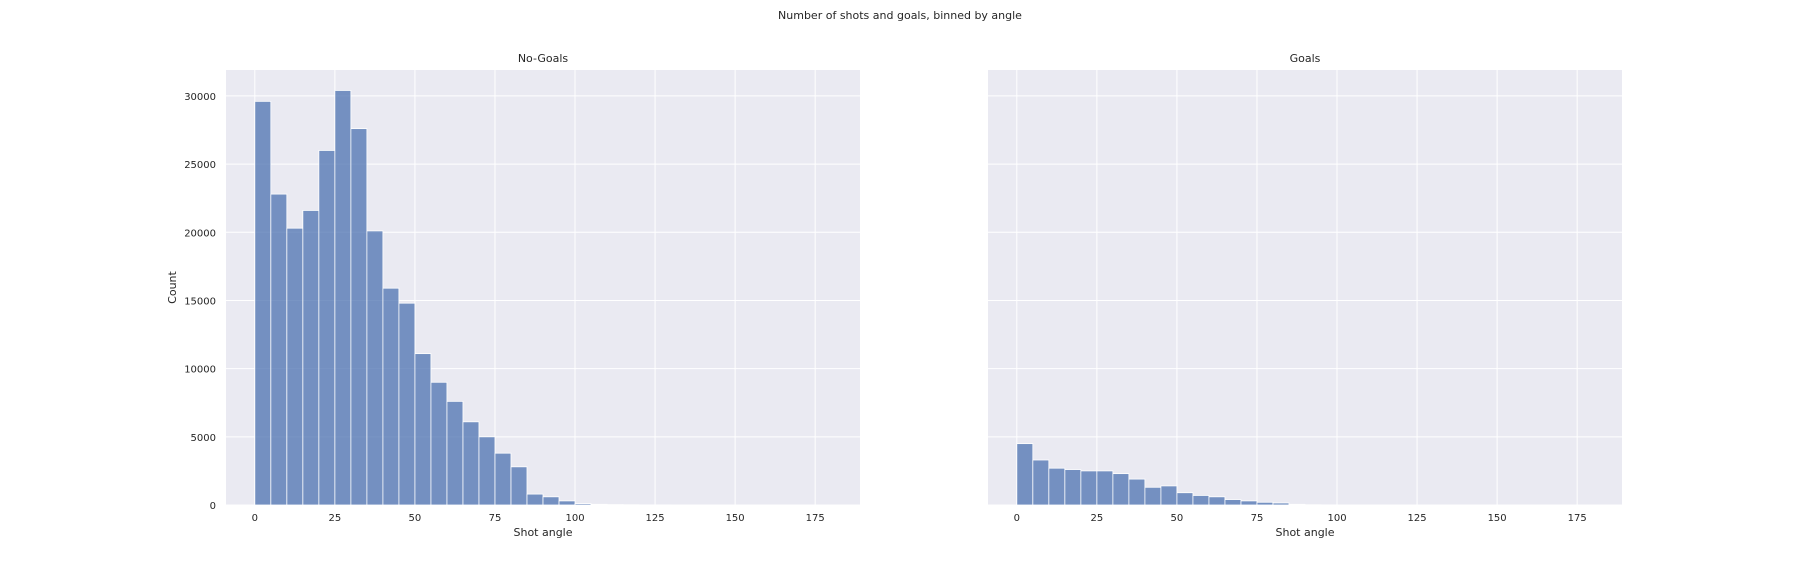 This screenshot has height=576, width=1800. I want to click on no-goals-y-tick-label: 30000, so click(200, 97).